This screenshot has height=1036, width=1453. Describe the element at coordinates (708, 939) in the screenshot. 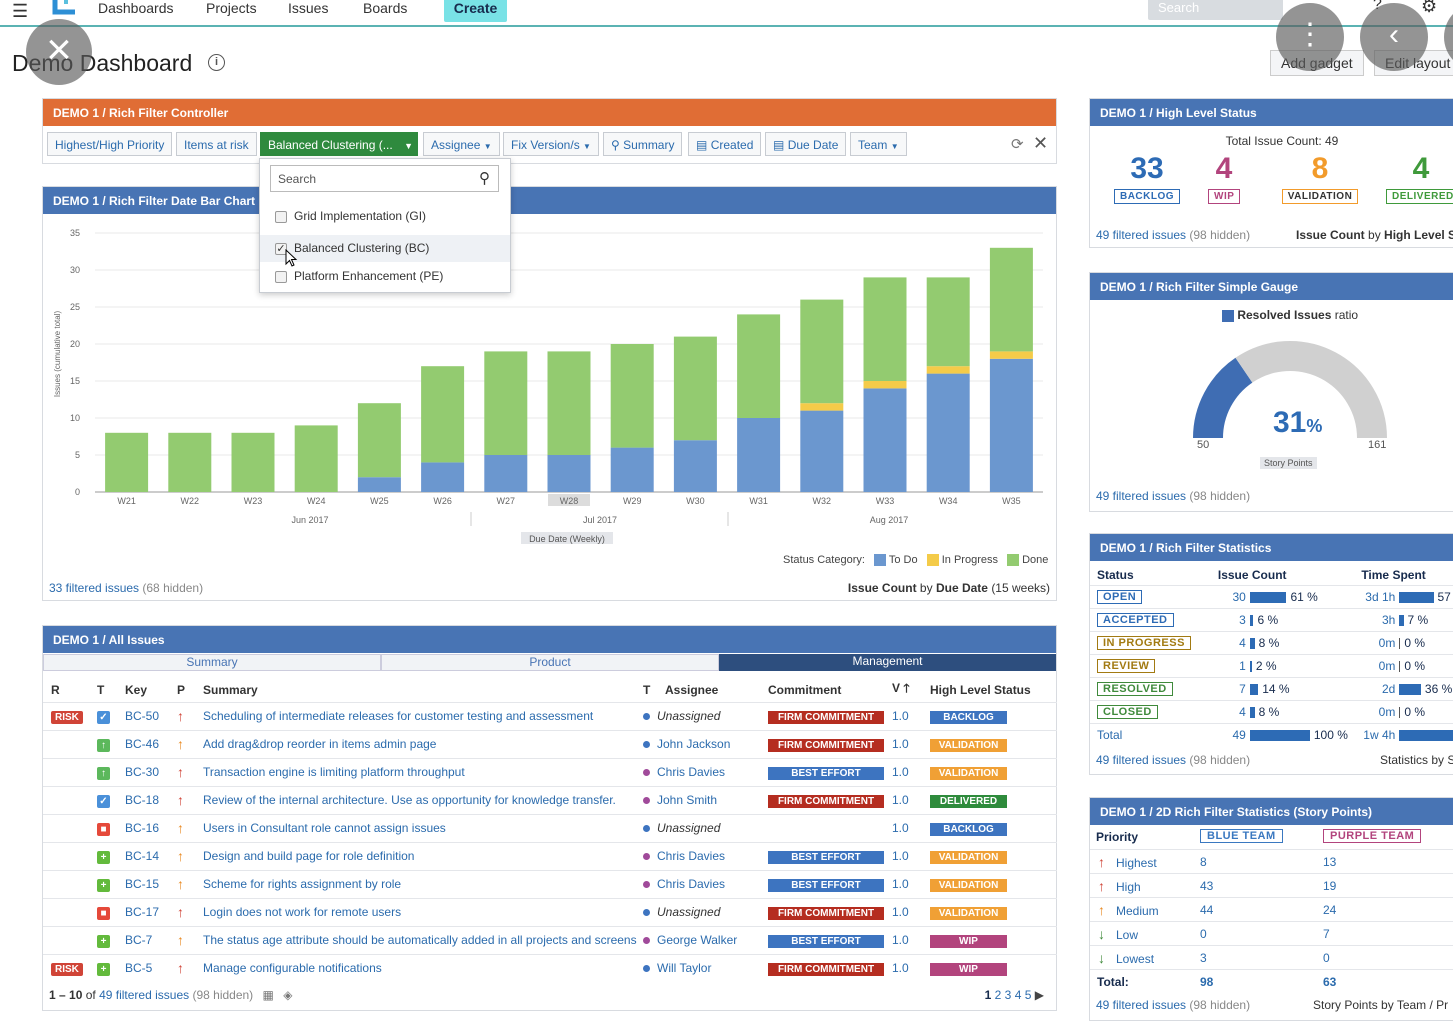

I see `assignee-cell: George Walker` at that location.